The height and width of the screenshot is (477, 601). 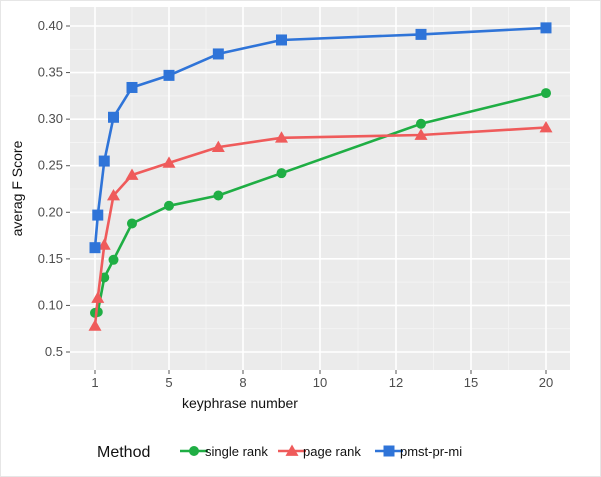 I want to click on x-tick-label: 5, so click(x=168, y=382).